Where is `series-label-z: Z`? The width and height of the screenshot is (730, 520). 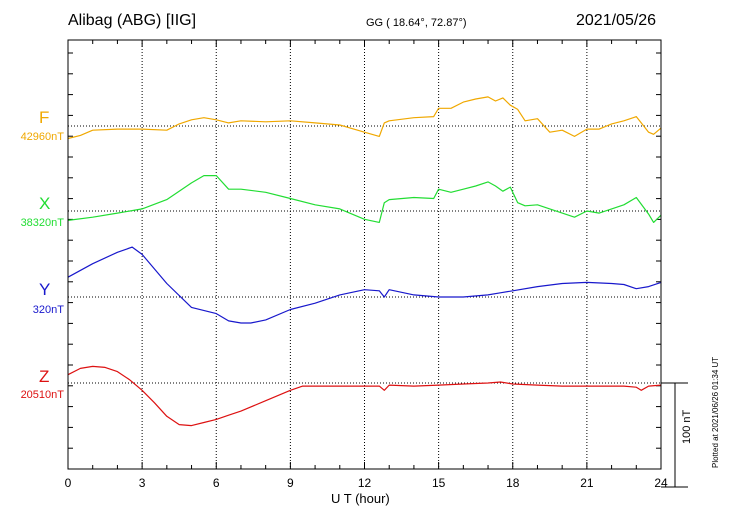
series-label-z: Z is located at coordinates (44, 376).